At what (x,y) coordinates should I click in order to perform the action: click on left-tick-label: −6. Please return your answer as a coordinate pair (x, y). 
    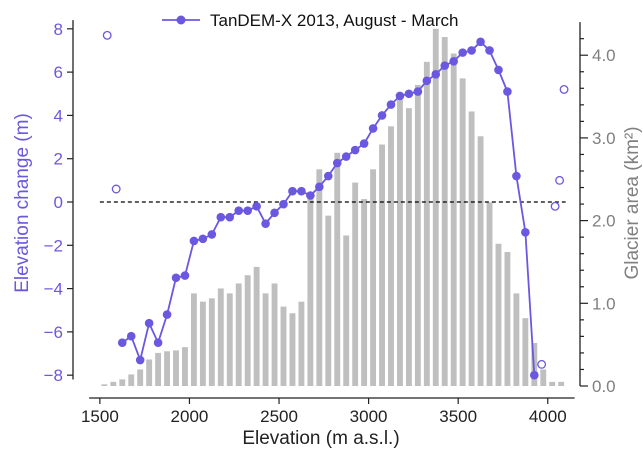
    Looking at the image, I should click on (53, 332).